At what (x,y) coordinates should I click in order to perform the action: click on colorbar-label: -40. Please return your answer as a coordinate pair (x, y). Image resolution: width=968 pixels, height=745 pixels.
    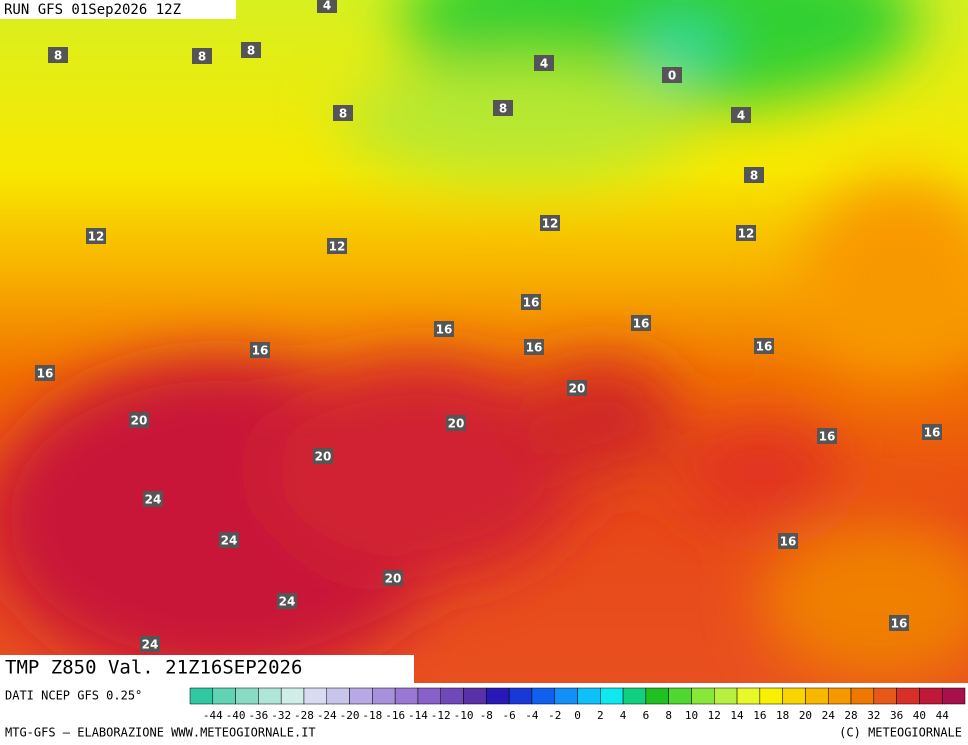
    Looking at the image, I should click on (236, 715).